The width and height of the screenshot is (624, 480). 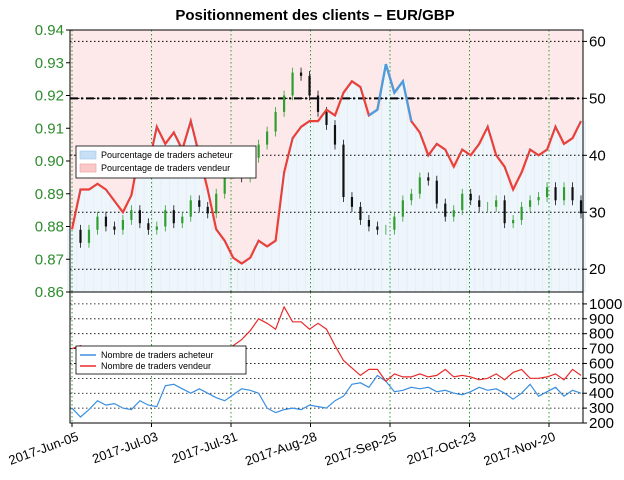 What do you see at coordinates (49, 63) in the screenshot?
I see `price-tick-label: 0.93` at bounding box center [49, 63].